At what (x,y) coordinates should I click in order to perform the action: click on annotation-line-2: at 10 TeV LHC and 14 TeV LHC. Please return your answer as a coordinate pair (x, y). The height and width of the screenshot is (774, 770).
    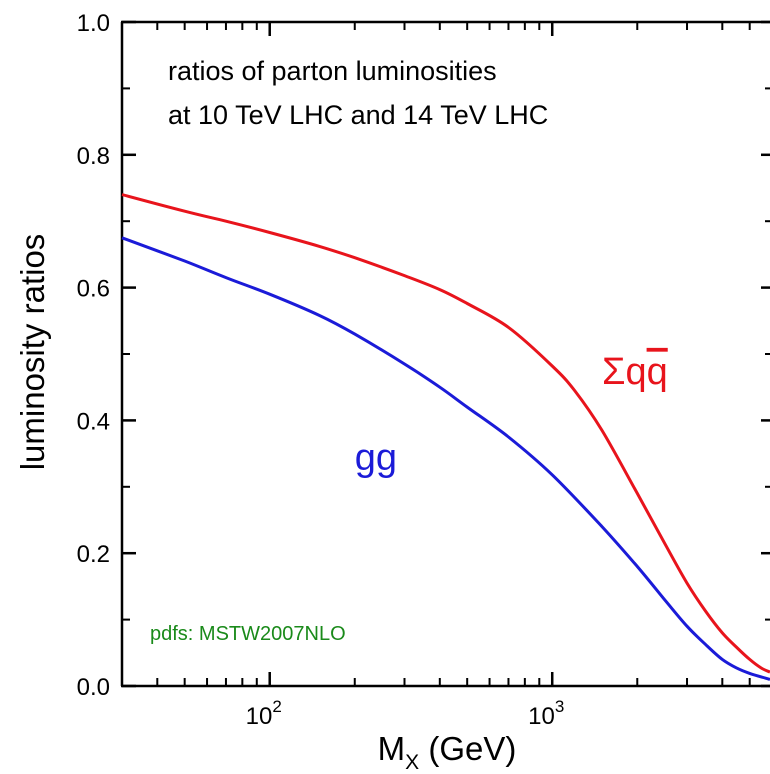
    Looking at the image, I should click on (358, 115).